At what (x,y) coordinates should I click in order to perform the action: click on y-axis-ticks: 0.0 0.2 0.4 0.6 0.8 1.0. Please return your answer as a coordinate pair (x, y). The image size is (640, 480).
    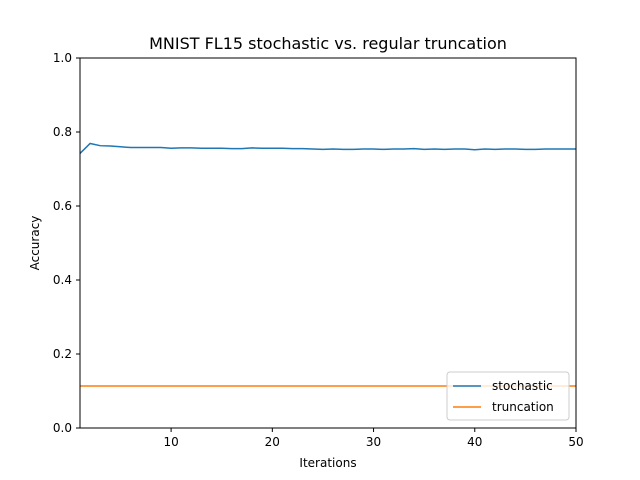
    Looking at the image, I should click on (66, 243).